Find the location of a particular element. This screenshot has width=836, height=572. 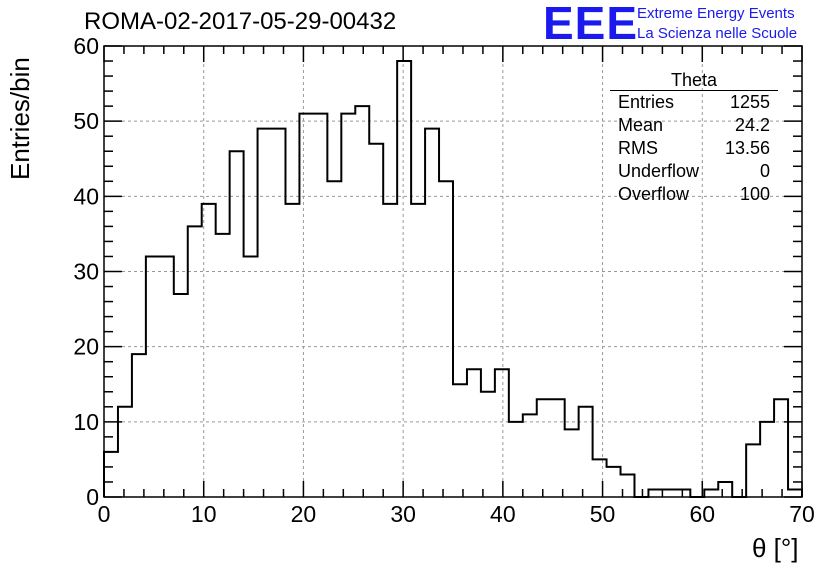

y-tick-label: 30 is located at coordinates (86, 272).